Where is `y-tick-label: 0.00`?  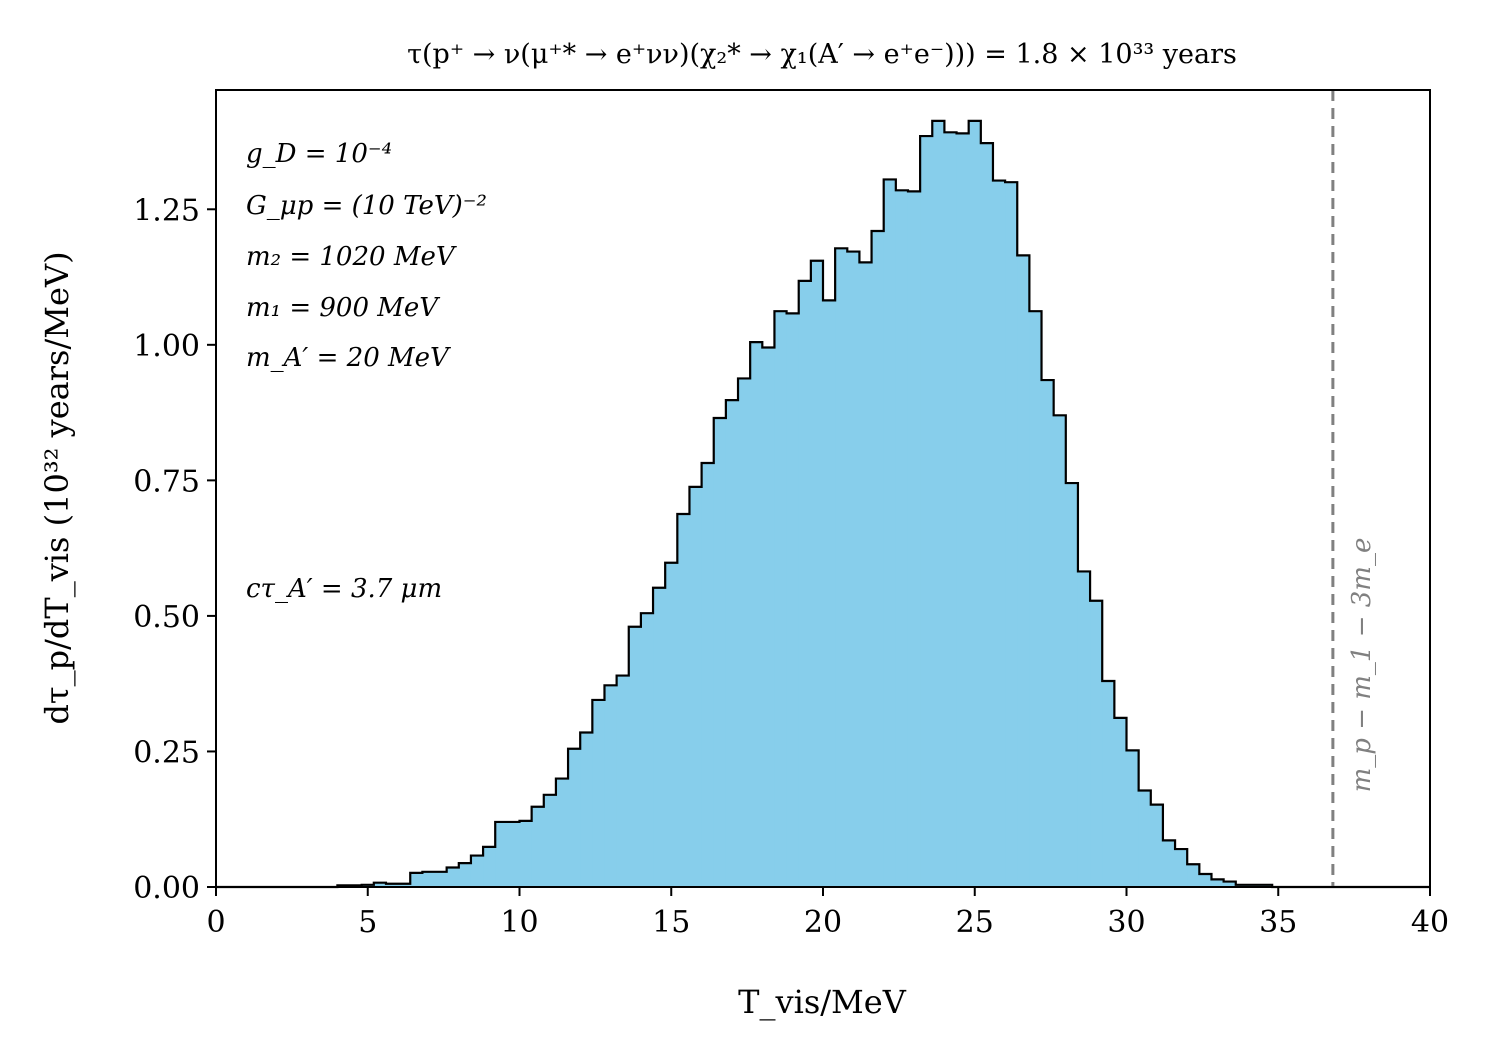
y-tick-label: 0.00 is located at coordinates (166, 888).